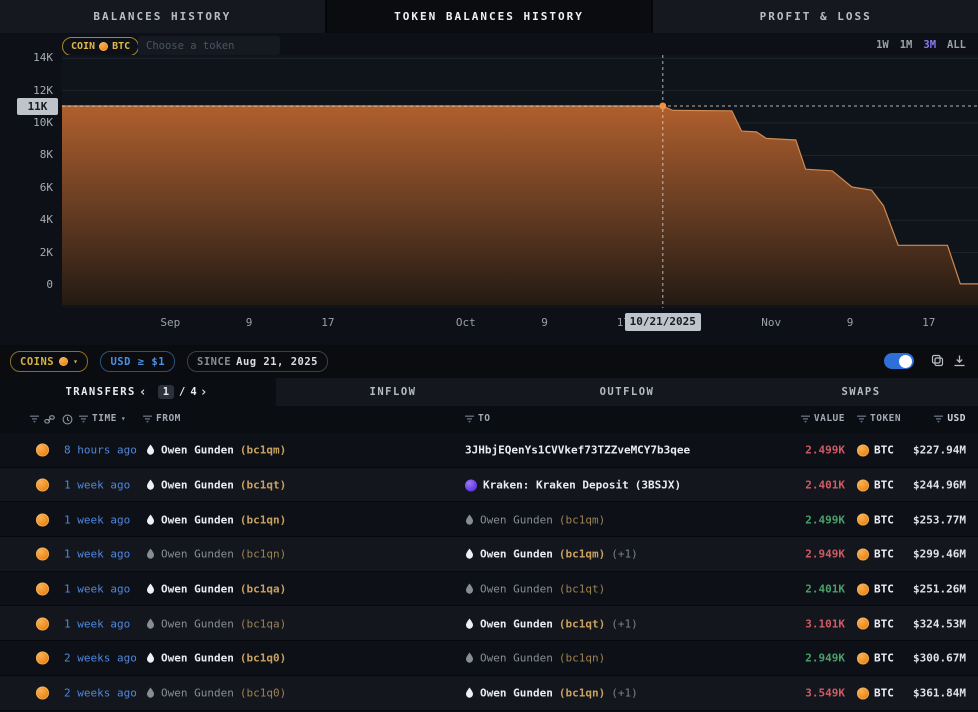  What do you see at coordinates (138, 361) in the screenshot?
I see `usd-threshold-pill: USD ≥ $1` at bounding box center [138, 361].